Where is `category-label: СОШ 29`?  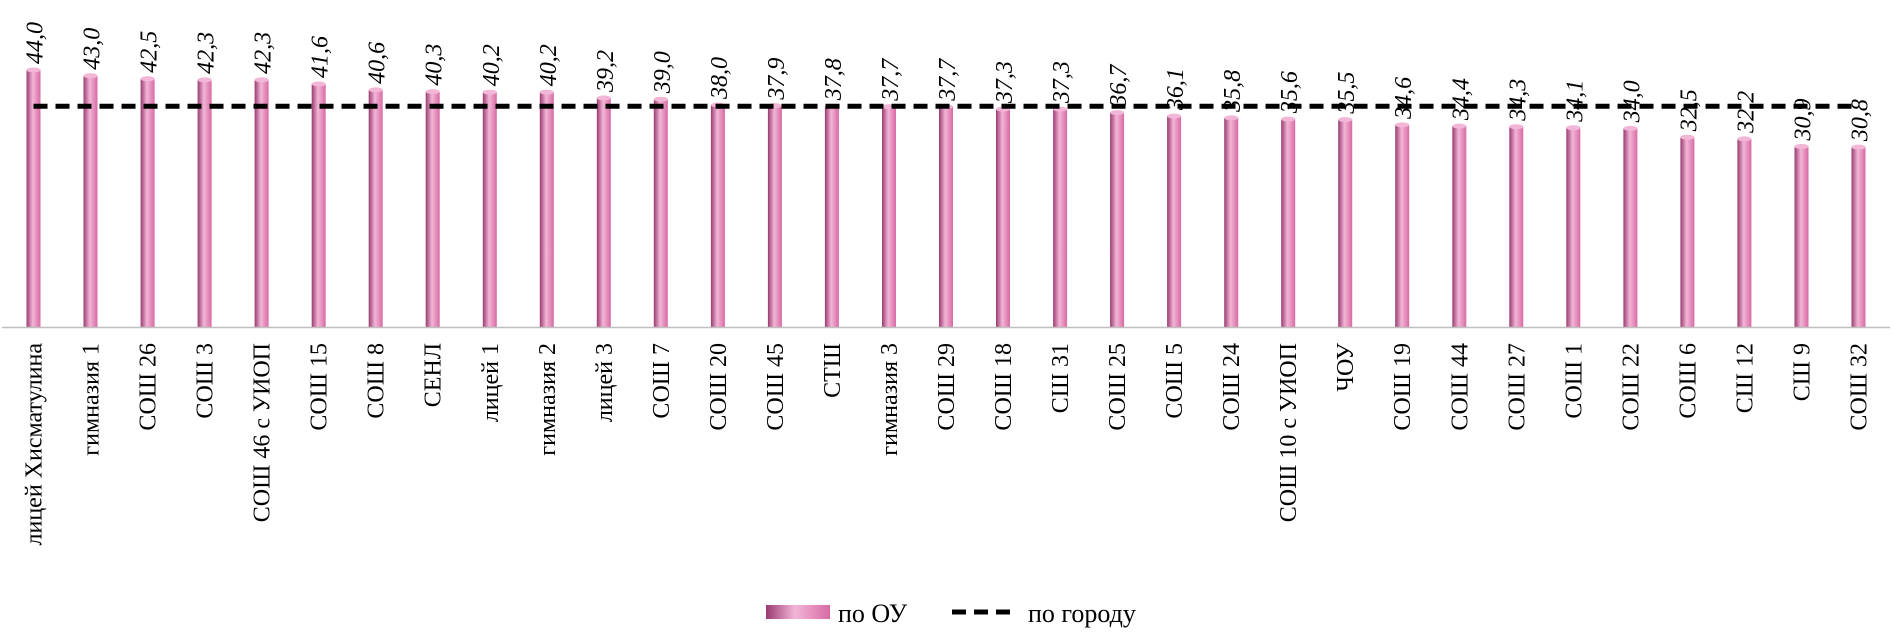
category-label: СОШ 29 is located at coordinates (947, 387).